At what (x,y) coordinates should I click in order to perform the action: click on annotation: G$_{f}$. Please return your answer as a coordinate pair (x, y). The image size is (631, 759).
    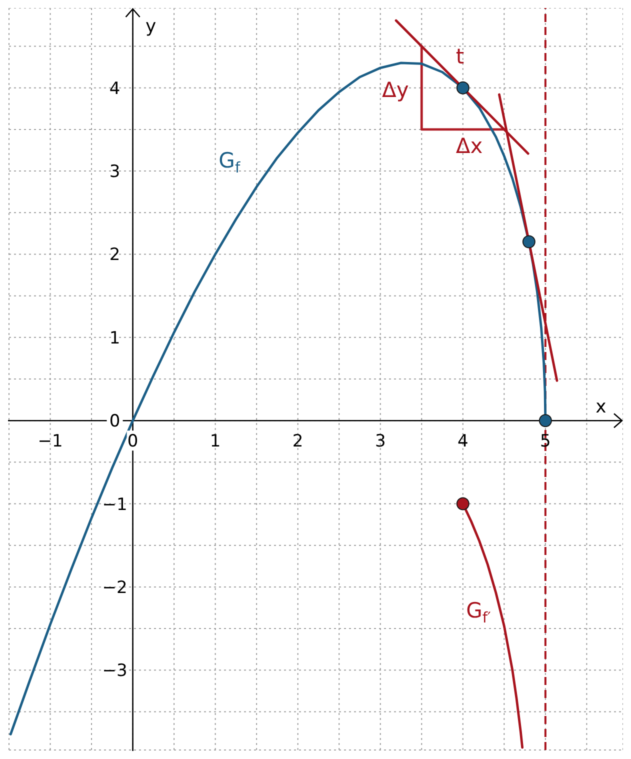
    Looking at the image, I should click on (229, 162).